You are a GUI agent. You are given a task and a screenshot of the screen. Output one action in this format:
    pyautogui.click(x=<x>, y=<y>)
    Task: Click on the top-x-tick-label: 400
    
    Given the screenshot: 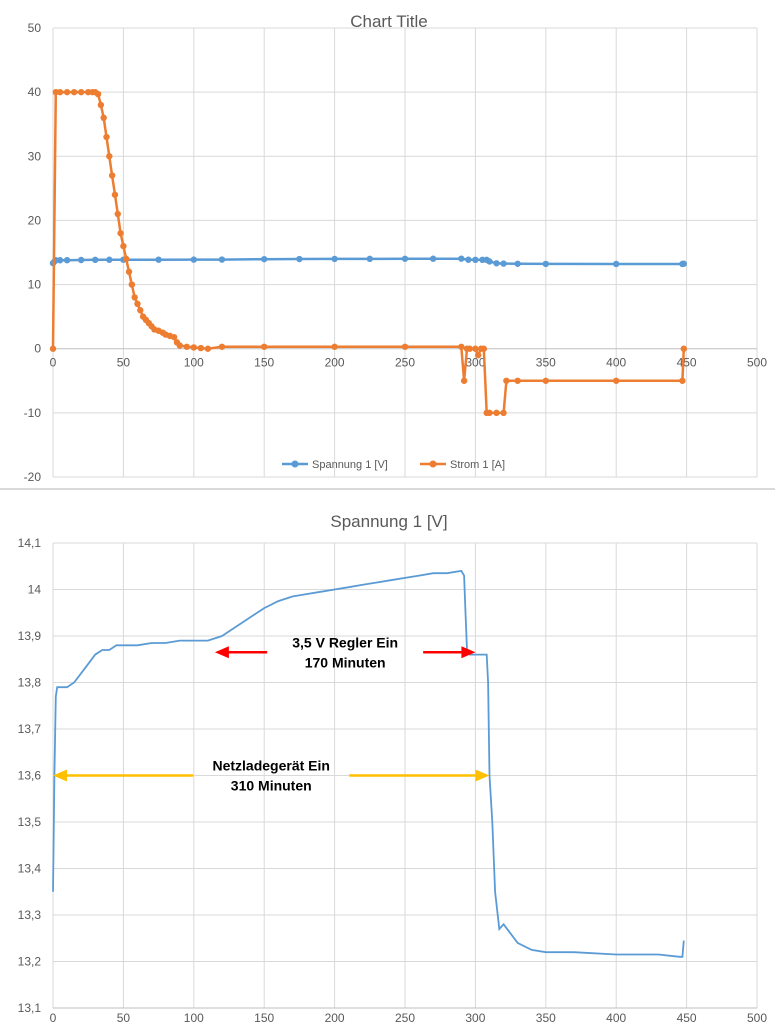 What is the action you would take?
    pyautogui.click(x=616, y=363)
    